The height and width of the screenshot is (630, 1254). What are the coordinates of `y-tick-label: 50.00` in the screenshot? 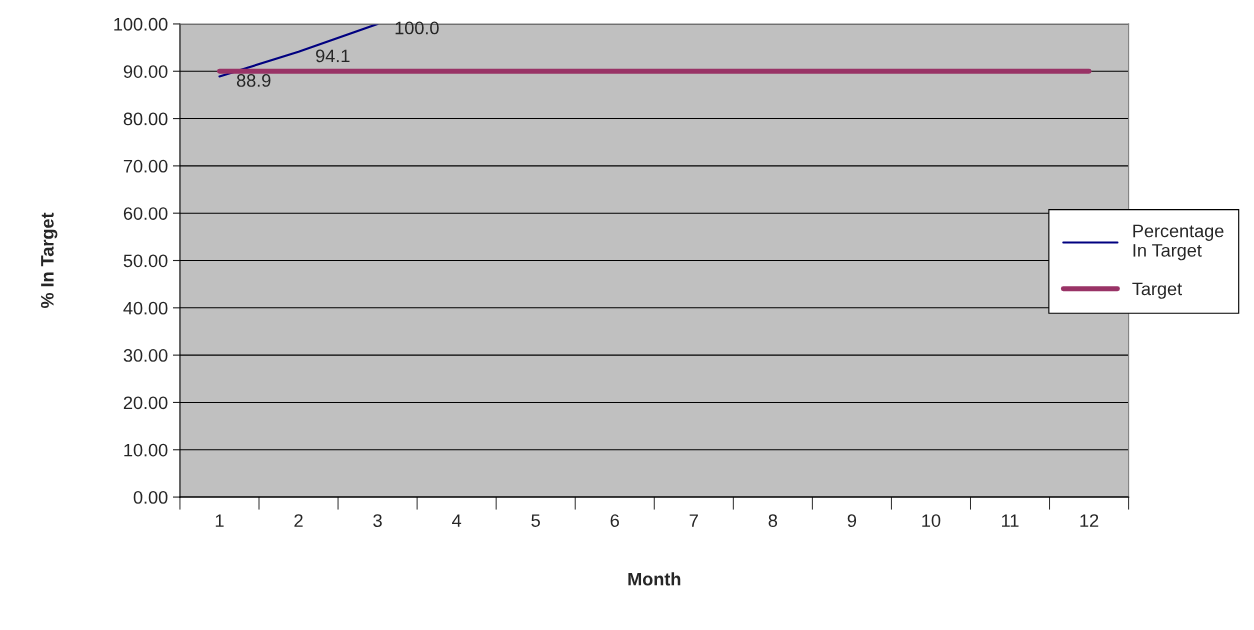 It's located at (145, 261).